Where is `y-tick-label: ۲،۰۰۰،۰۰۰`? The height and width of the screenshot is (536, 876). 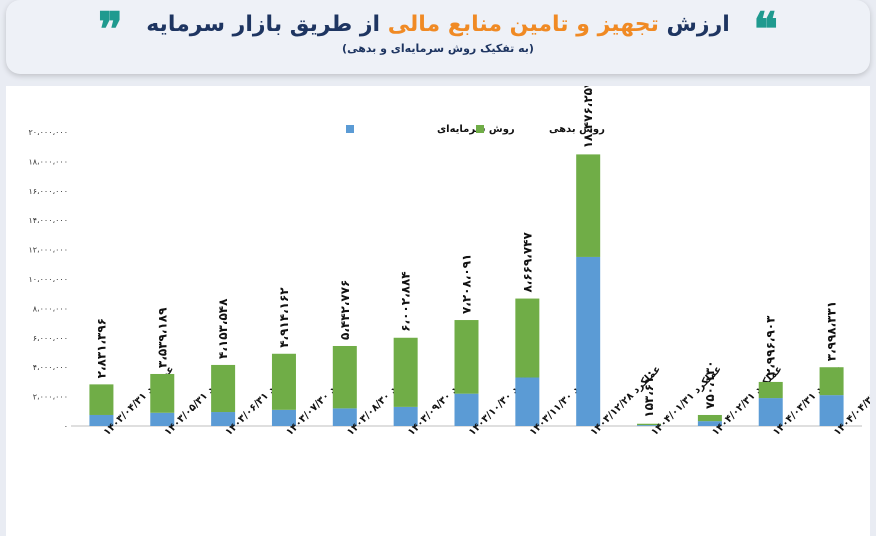 y-tick-label: ۲،۰۰۰،۰۰۰ is located at coordinates (50, 397).